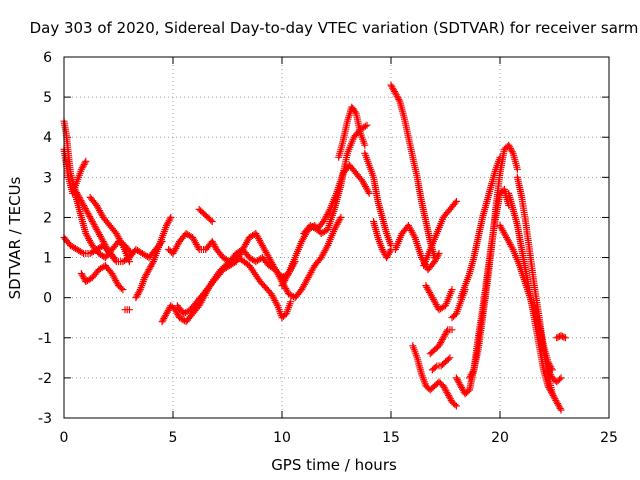 This screenshot has height=480, width=640. What do you see at coordinates (334, 465) in the screenshot?
I see `x-axis-label: GPS time / hours` at bounding box center [334, 465].